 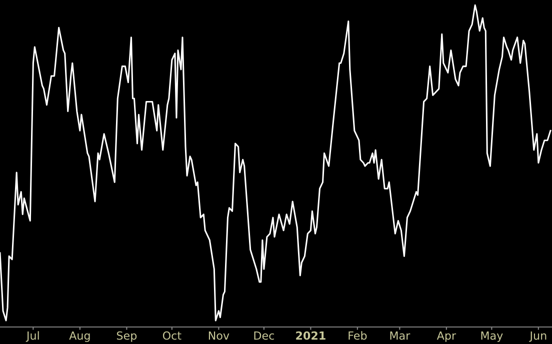 I want to click on x-tick-label: Apr, so click(x=446, y=337).